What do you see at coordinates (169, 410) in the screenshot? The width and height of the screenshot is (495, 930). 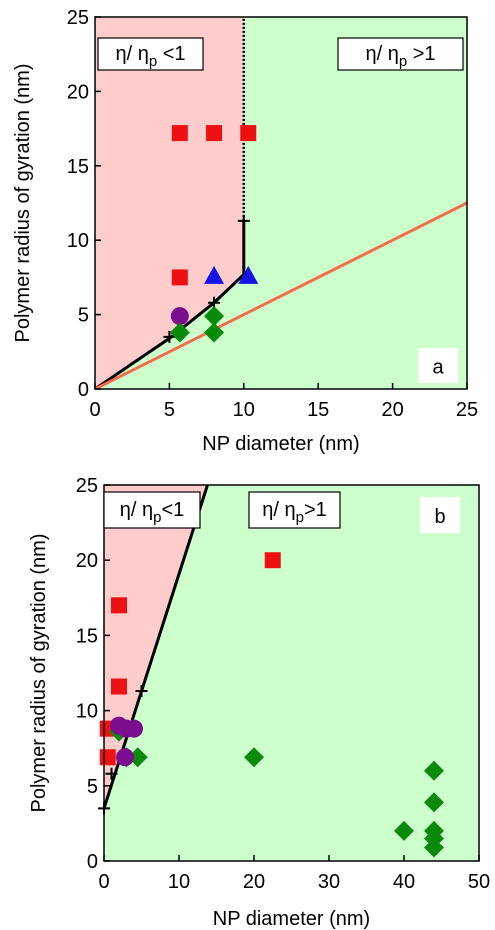 I see `x-tick-label: 5` at bounding box center [169, 410].